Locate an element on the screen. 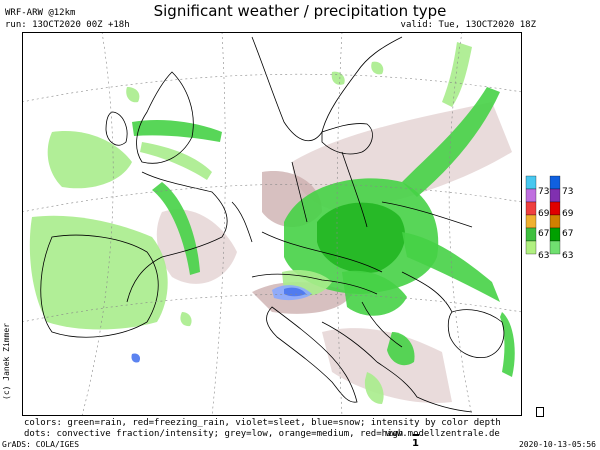 This screenshot has width=600, height=450. border-balkans is located at coordinates (382, 324).